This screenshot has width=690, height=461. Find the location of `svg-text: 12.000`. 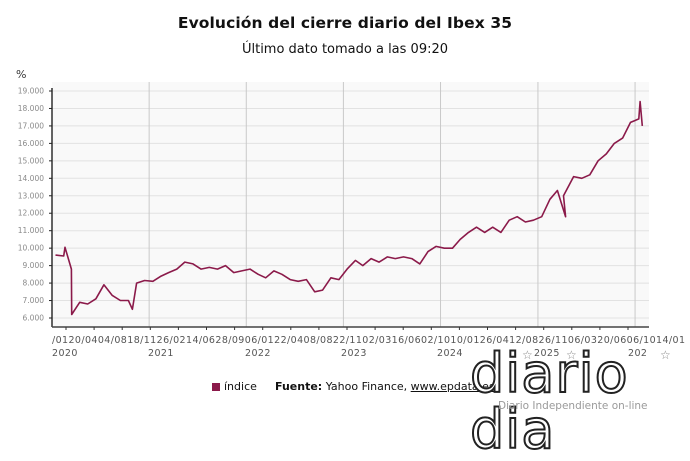

svg-text: 12.000 is located at coordinates (31, 213).